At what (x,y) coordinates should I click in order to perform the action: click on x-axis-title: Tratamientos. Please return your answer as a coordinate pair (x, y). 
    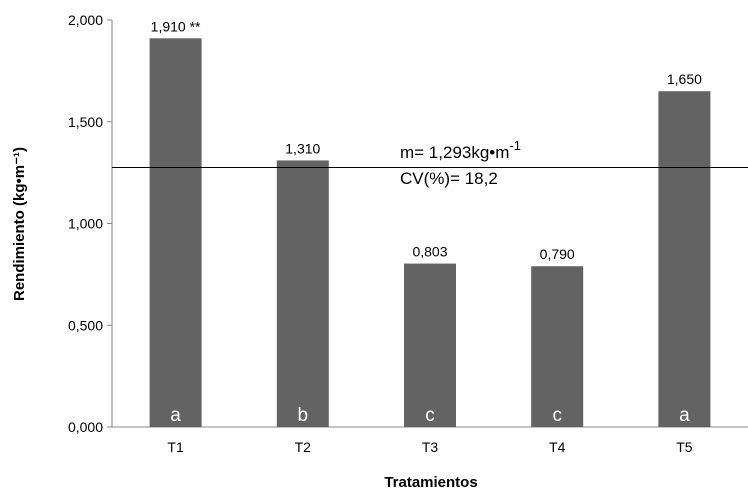
    Looking at the image, I should click on (430, 482).